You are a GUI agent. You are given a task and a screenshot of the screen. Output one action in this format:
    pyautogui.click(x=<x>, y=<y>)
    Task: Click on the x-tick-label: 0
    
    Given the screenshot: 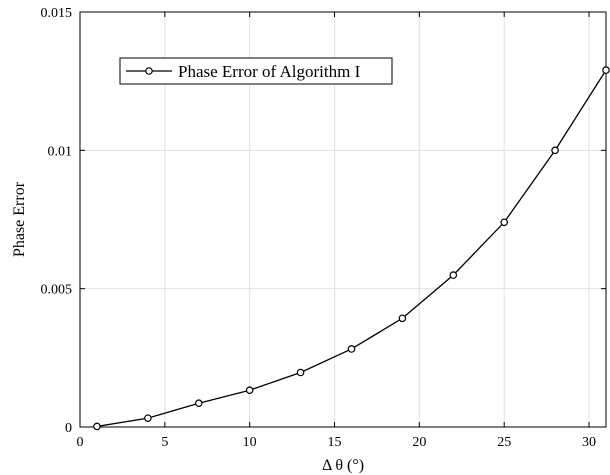 What is the action you would take?
    pyautogui.click(x=80, y=442)
    